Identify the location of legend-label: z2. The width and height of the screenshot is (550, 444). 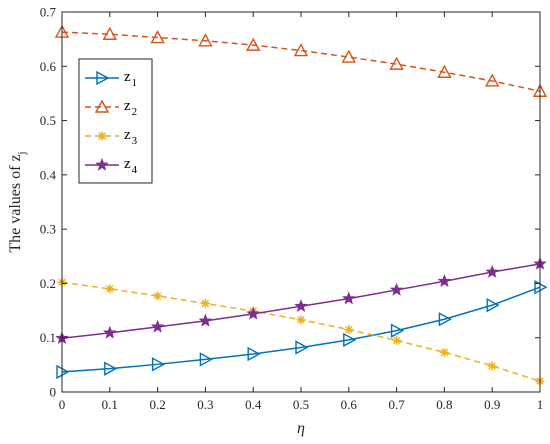
(130, 108).